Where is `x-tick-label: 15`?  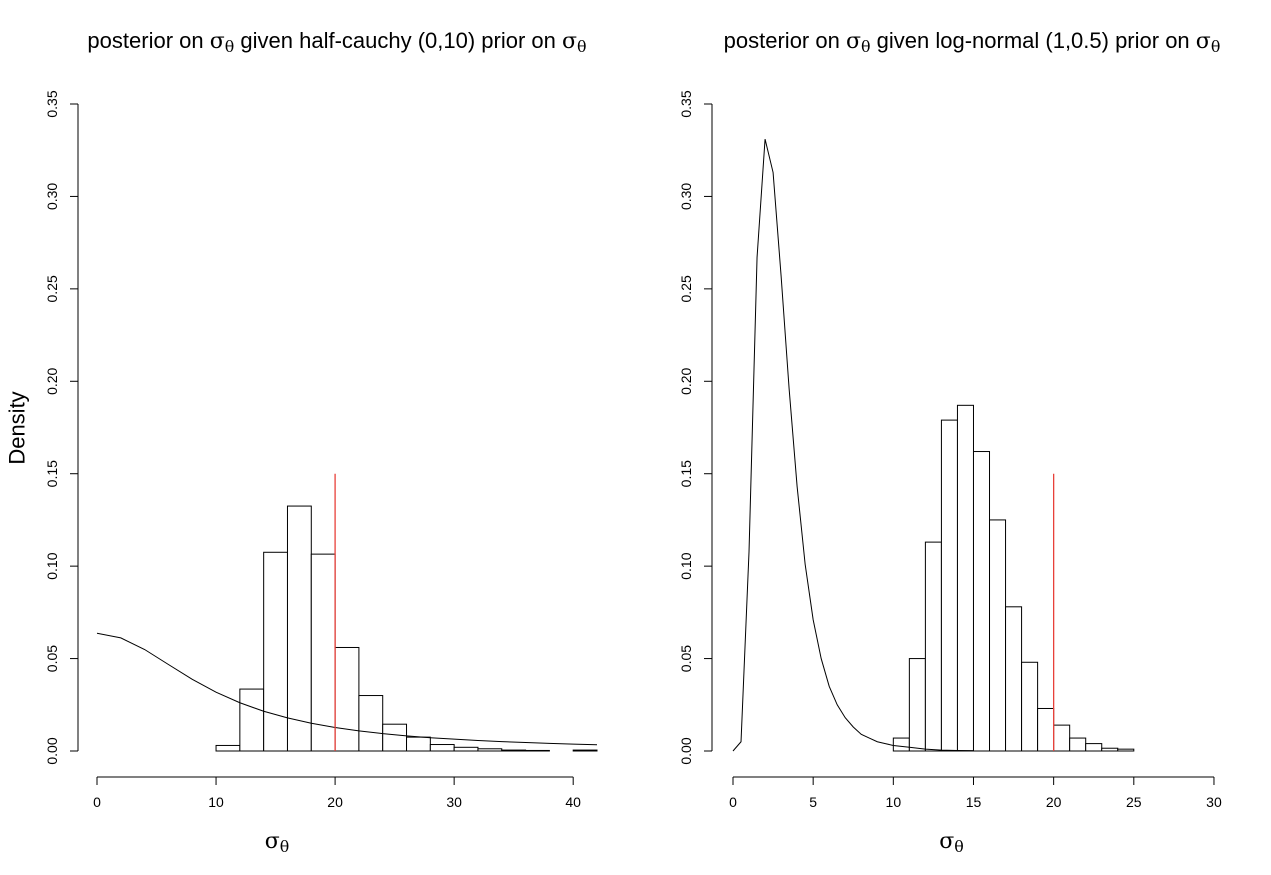
x-tick-label: 15 is located at coordinates (974, 802).